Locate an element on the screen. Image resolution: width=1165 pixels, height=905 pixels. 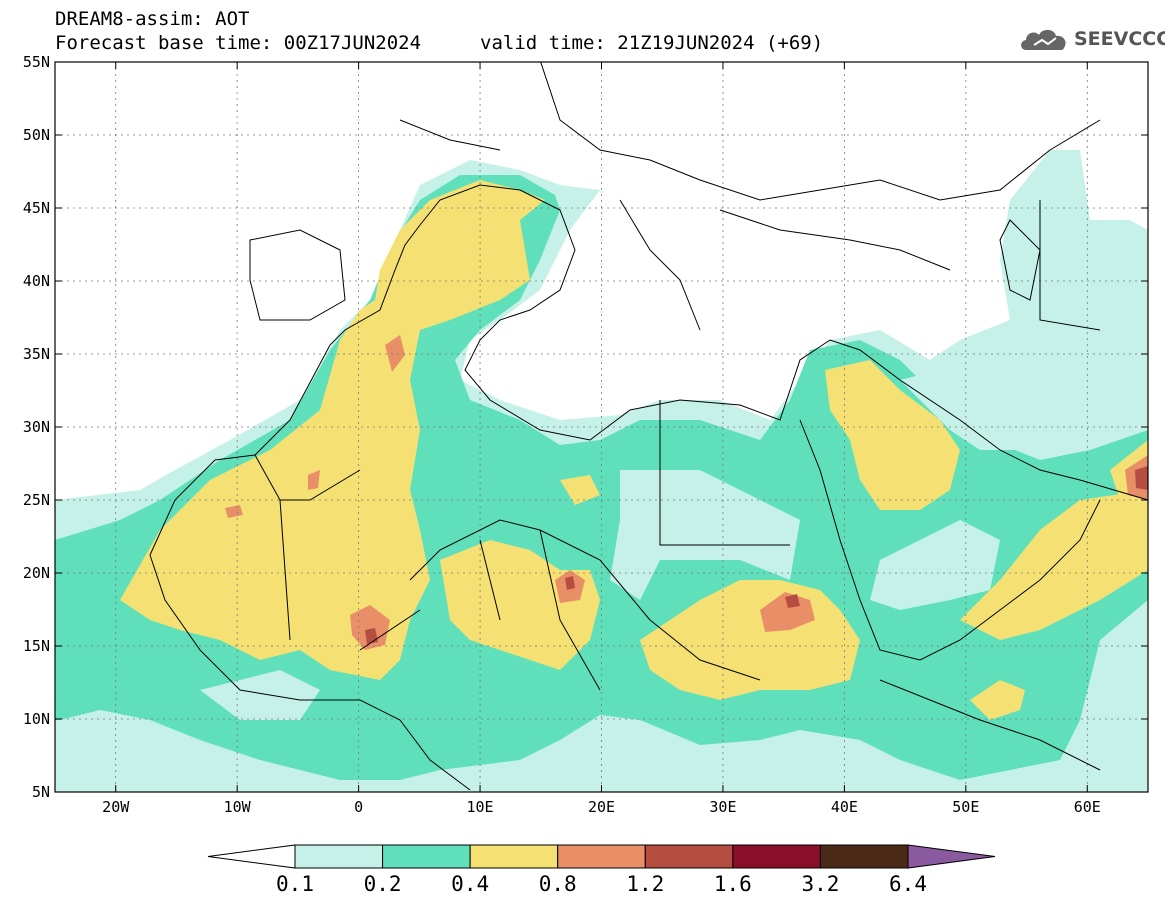
cloud-icon is located at coordinates (1043, 39).